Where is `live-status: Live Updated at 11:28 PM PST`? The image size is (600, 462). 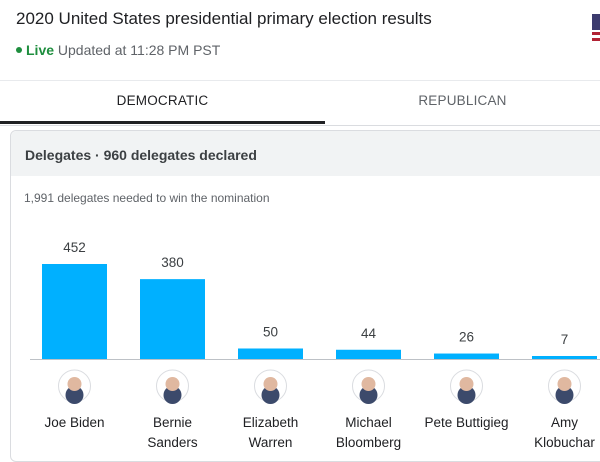 live-status: Live Updated at 11:28 PM PST is located at coordinates (118, 50).